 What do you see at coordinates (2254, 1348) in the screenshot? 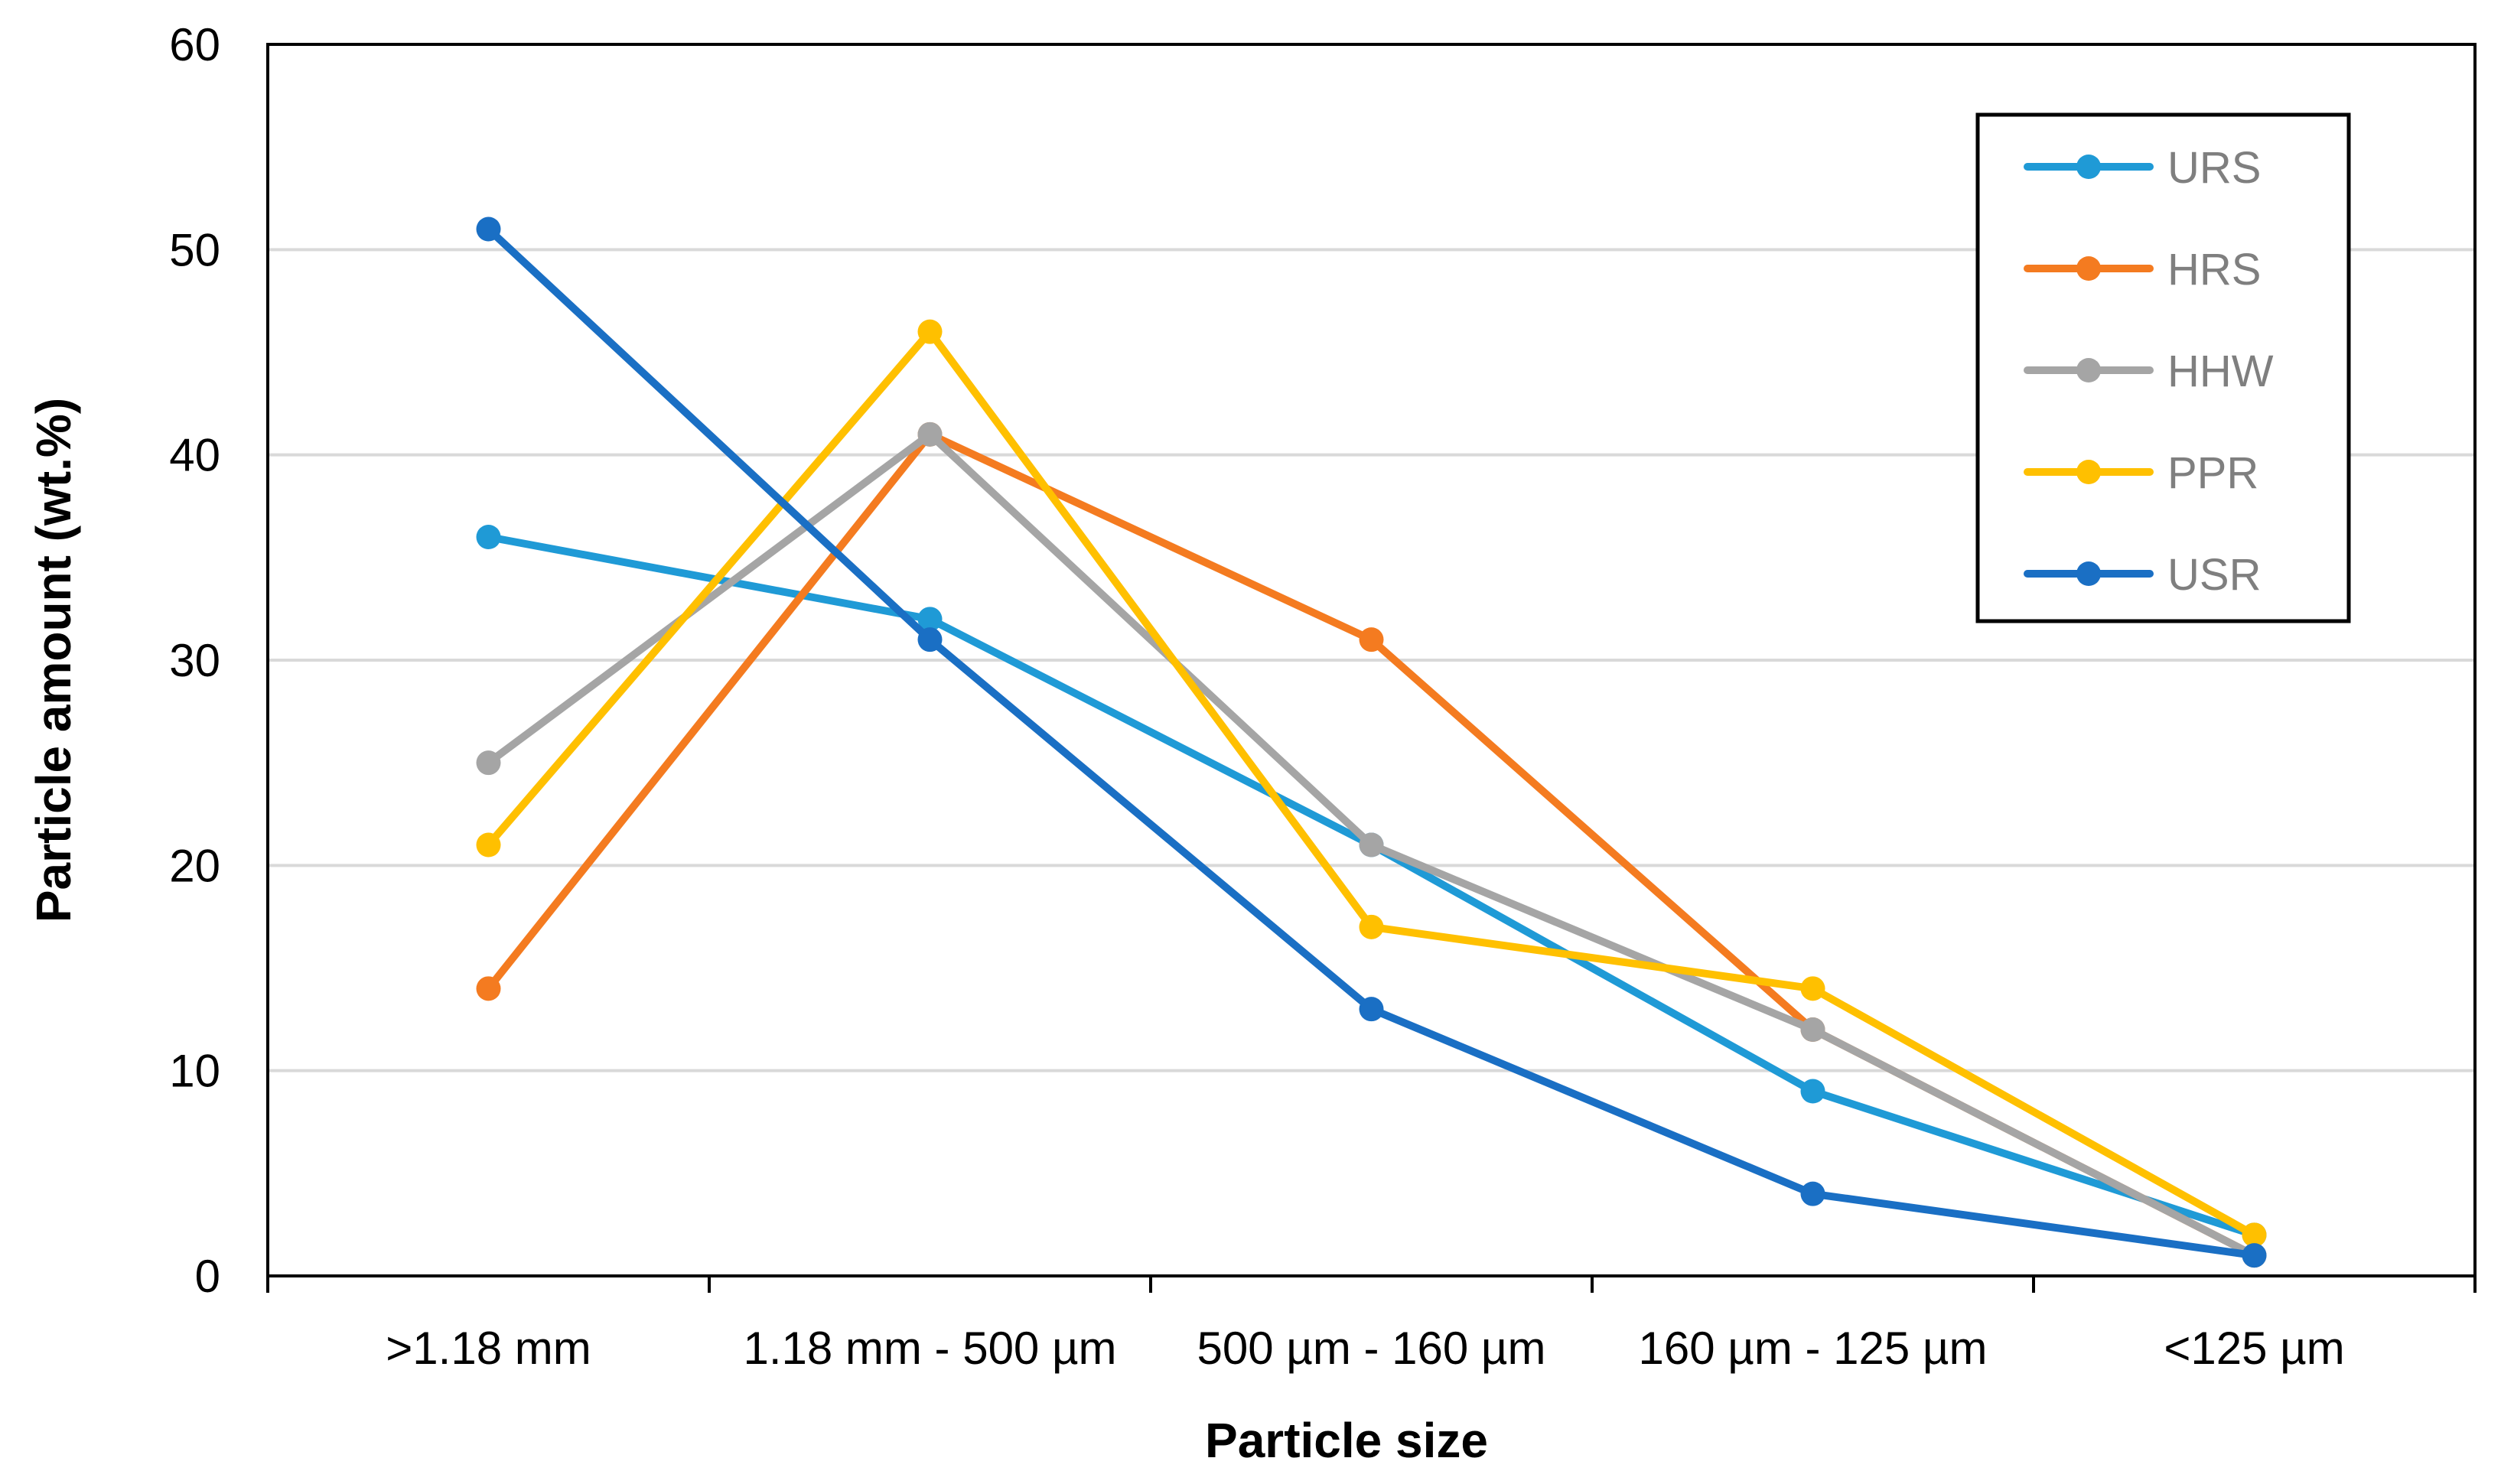
I see `x-tick-label: <125 µm` at bounding box center [2254, 1348].